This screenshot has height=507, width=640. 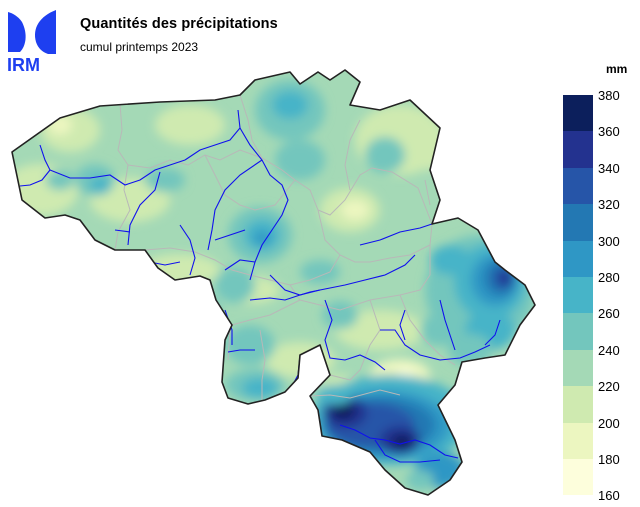 What do you see at coordinates (617, 69) in the screenshot?
I see `legend-unit: mm` at bounding box center [617, 69].